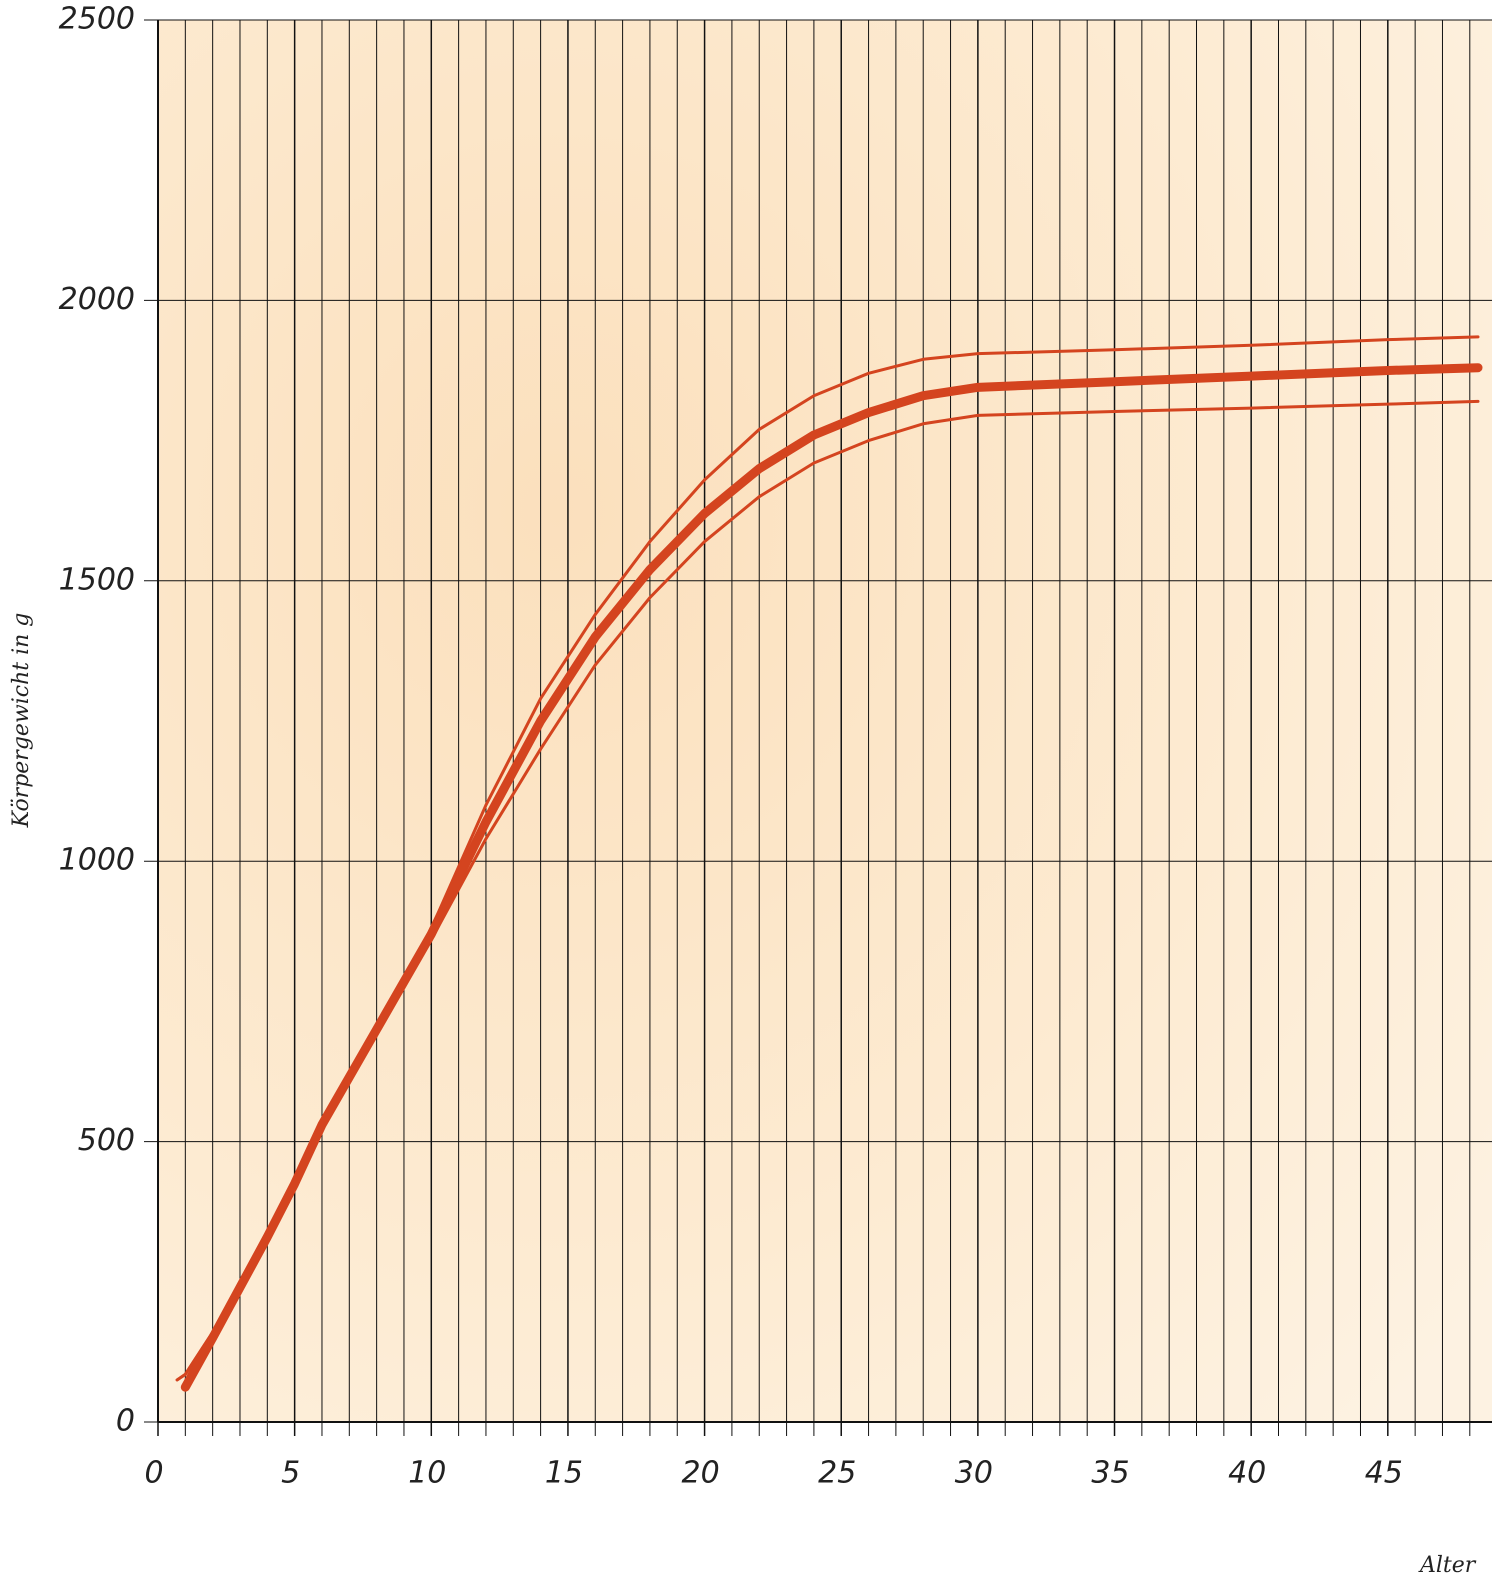 This screenshot has height=1582, width=1492. What do you see at coordinates (564, 1473) in the screenshot?
I see `x-tick-label: 15` at bounding box center [564, 1473].